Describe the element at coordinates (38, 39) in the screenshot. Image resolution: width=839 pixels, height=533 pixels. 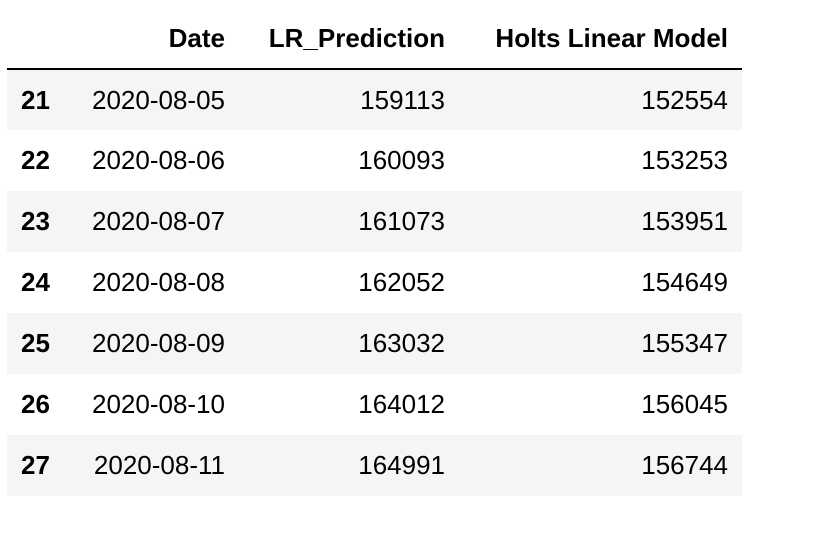
I see `index-column-header` at that location.